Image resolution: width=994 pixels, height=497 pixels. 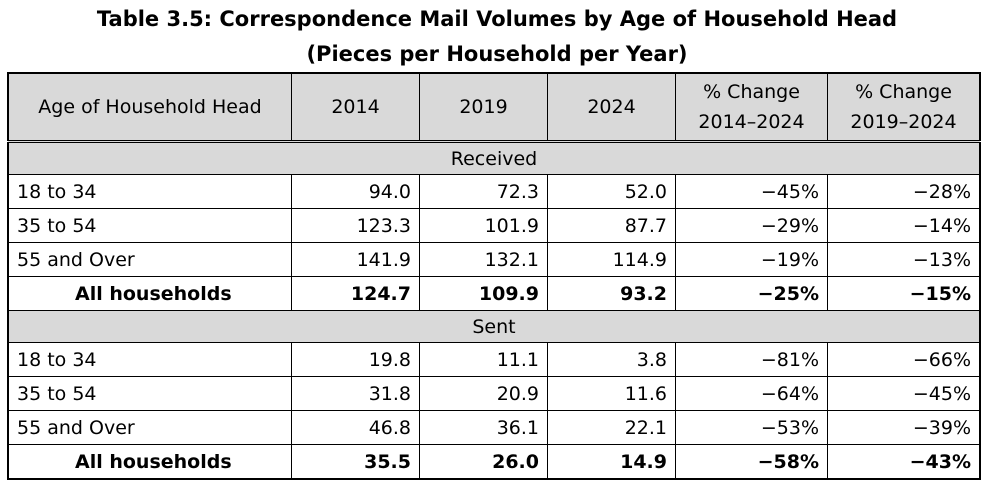 I want to click on cell-2019: 109.9, so click(x=483, y=293).